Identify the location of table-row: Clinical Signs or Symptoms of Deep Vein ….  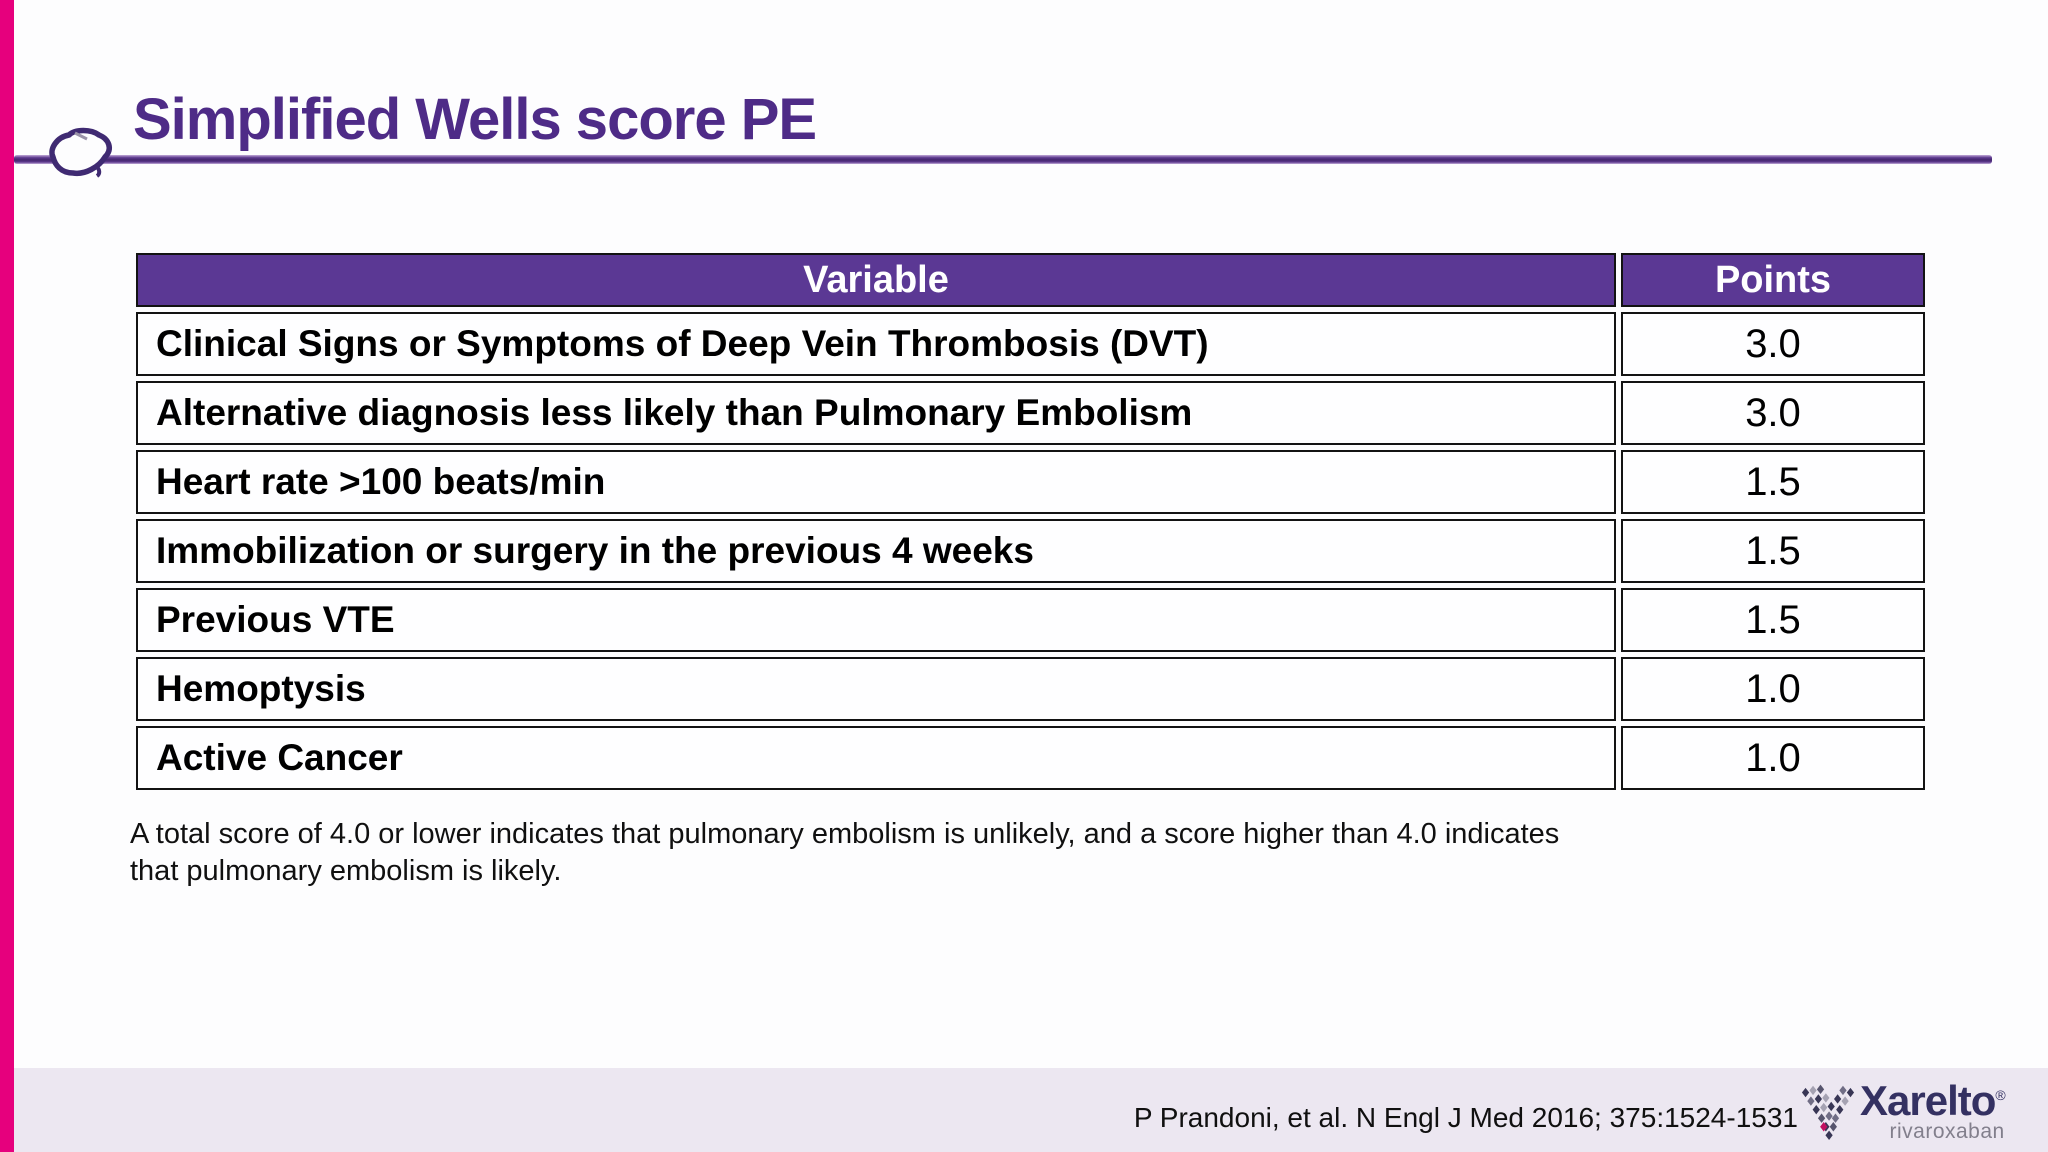
(1030, 344).